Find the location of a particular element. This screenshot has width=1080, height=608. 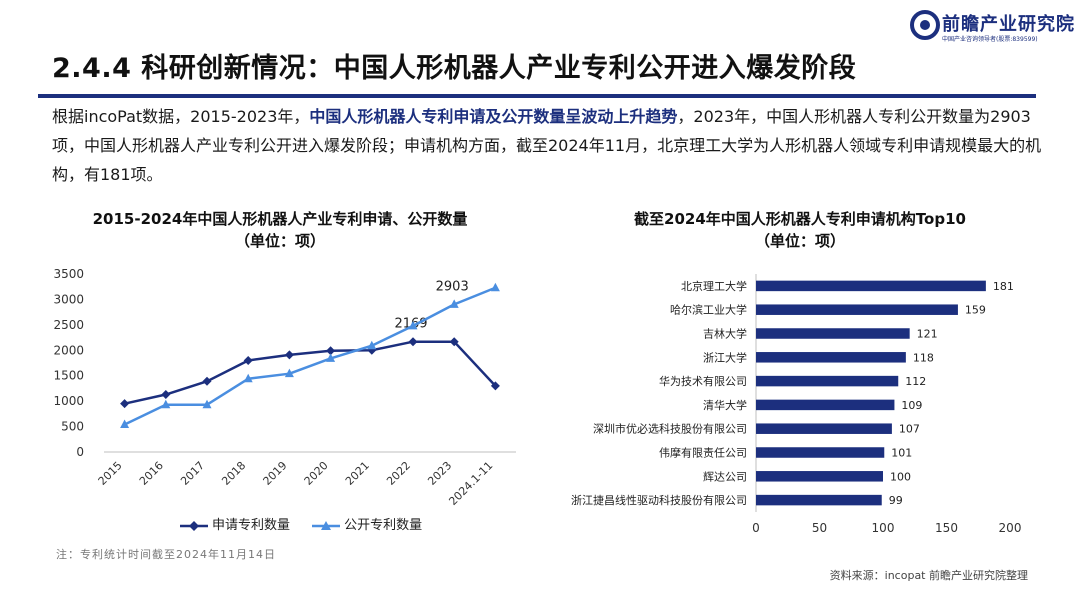

category-label: 清华大学 is located at coordinates (725, 405).